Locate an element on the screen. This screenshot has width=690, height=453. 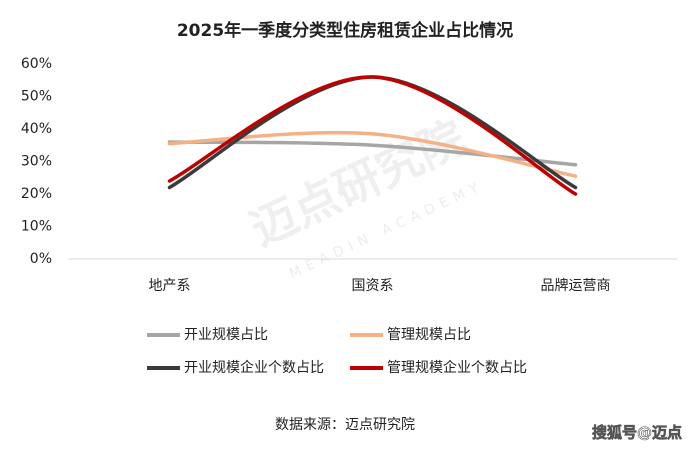
source: 数据来源：迈点研究院 is located at coordinates (345, 425).